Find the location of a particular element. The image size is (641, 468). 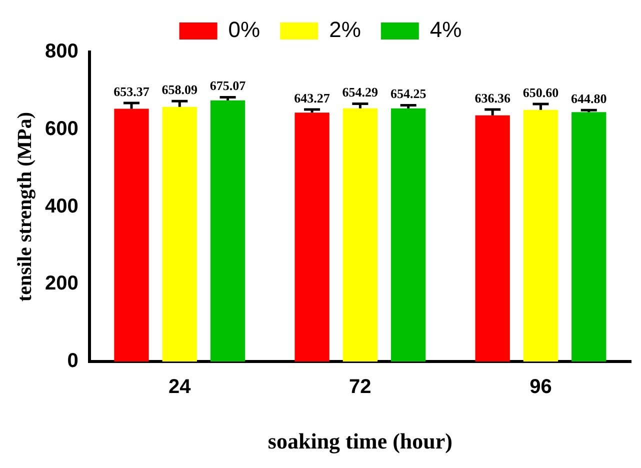

data-label: 658.09 is located at coordinates (180, 89).